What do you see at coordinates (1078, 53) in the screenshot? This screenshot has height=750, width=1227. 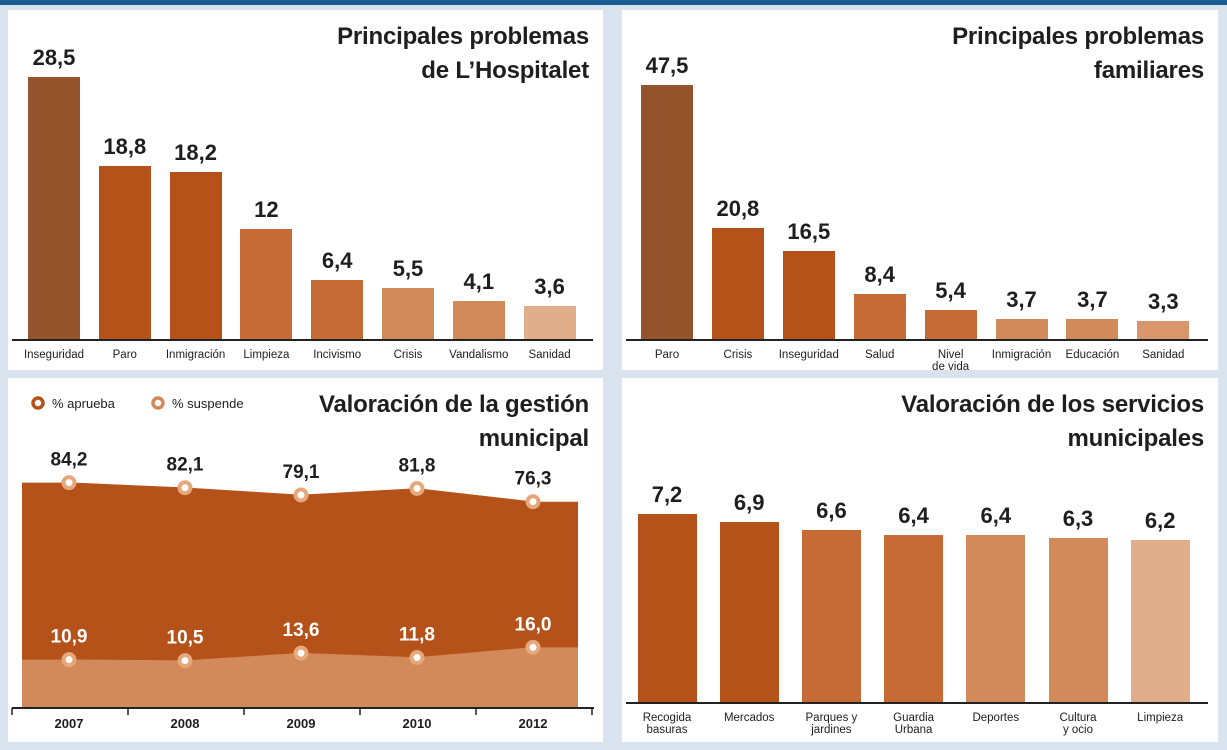 I see `chart-title: Principales problemas familiares` at bounding box center [1078, 53].